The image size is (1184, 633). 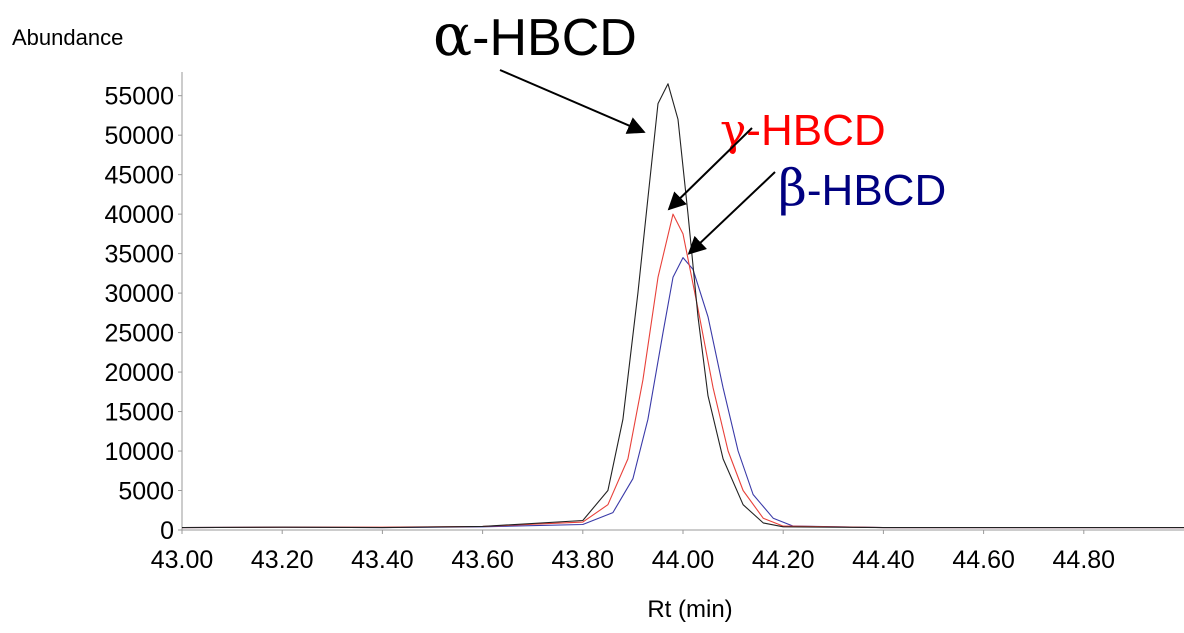 What do you see at coordinates (983, 560) in the screenshot?
I see `x-tick-label: 44.60` at bounding box center [983, 560].